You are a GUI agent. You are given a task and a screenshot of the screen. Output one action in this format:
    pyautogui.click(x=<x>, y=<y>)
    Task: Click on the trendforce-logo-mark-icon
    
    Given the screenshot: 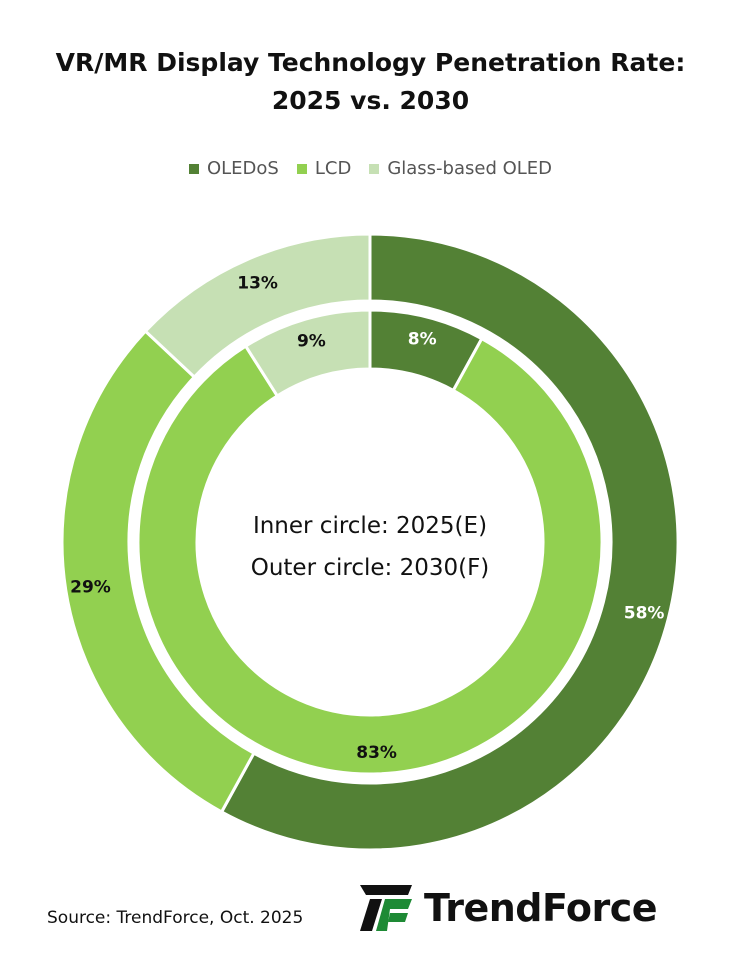 What is the action you would take?
    pyautogui.click(x=386, y=908)
    